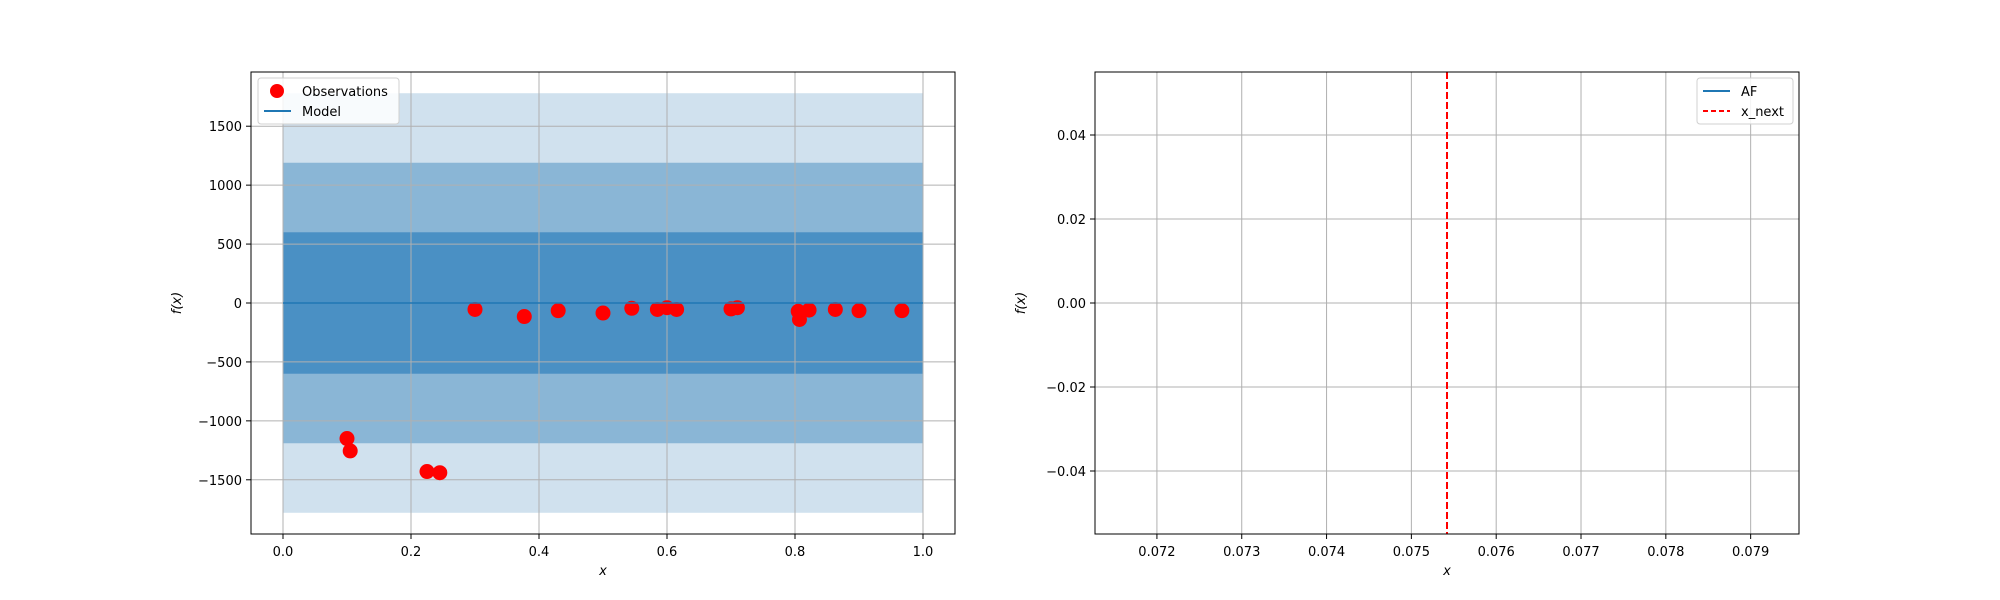 This screenshot has height=600, width=2000. I want to click on legend: Observations Model, so click(328, 101).